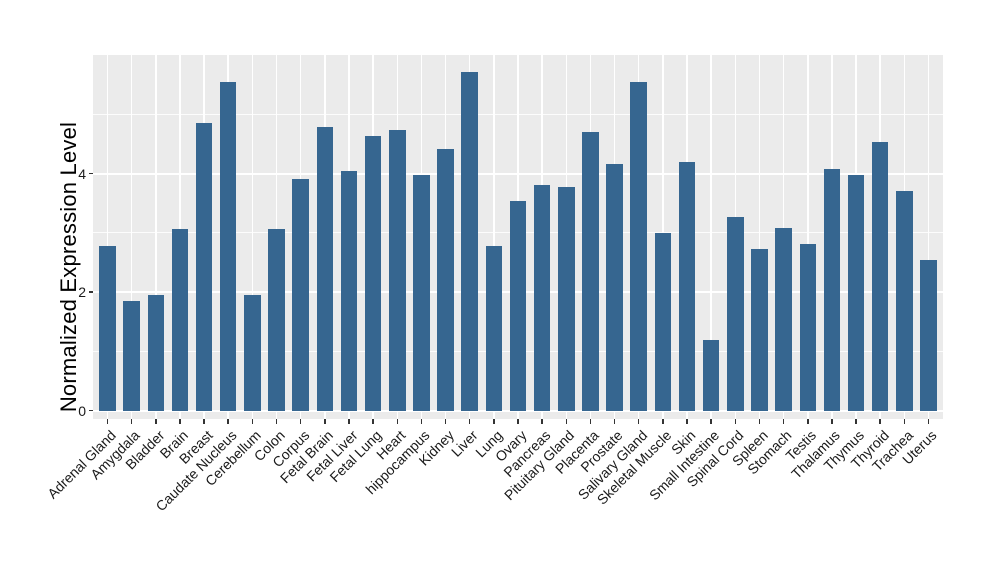  I want to click on bar-skeletal-muscle, so click(663, 321).